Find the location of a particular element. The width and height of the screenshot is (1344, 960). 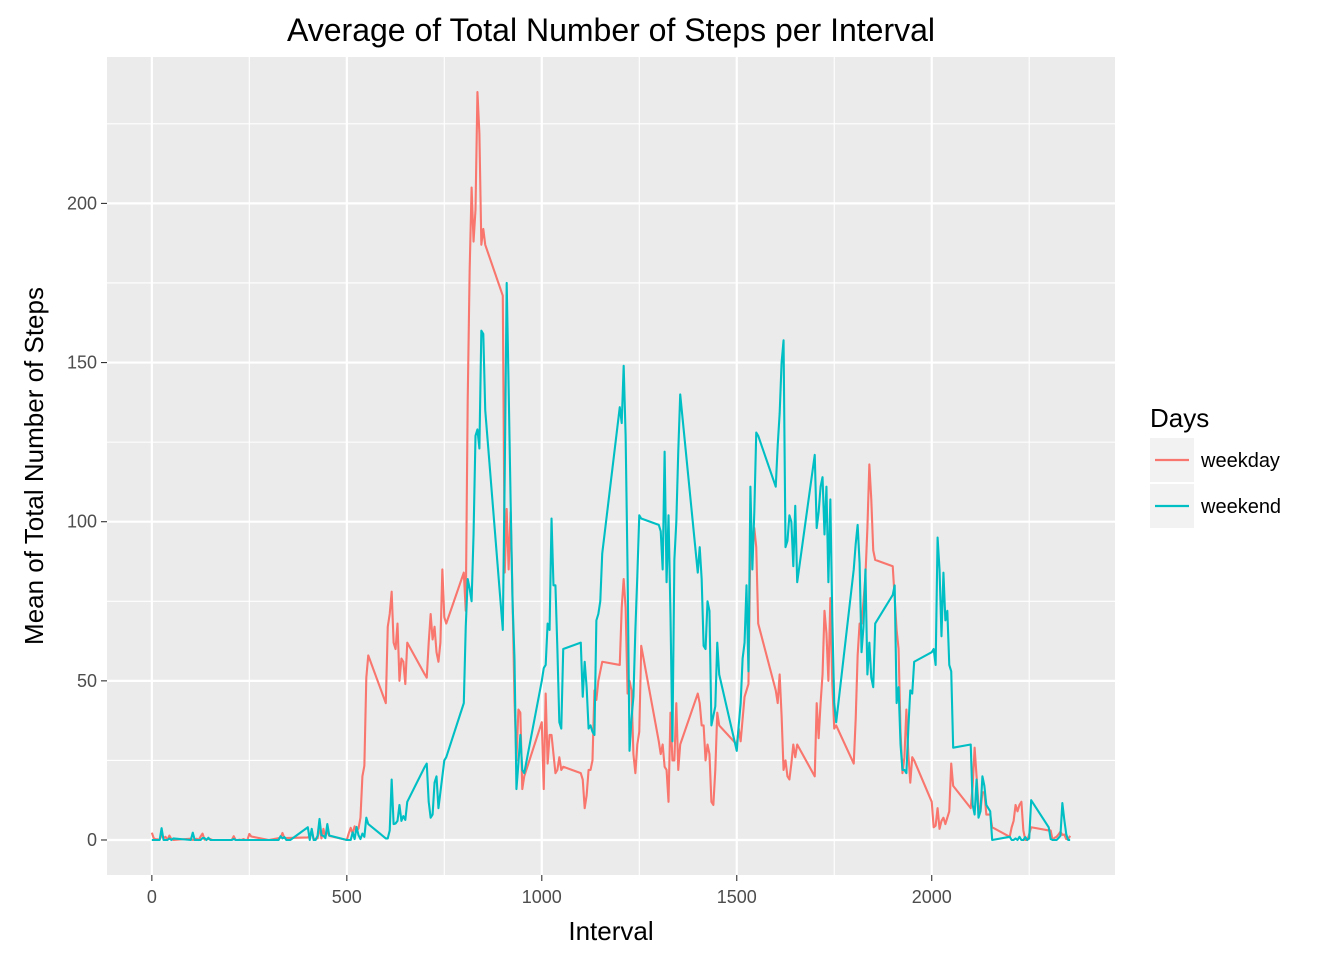

legend-items: weekday weekend is located at coordinates (1215, 483).